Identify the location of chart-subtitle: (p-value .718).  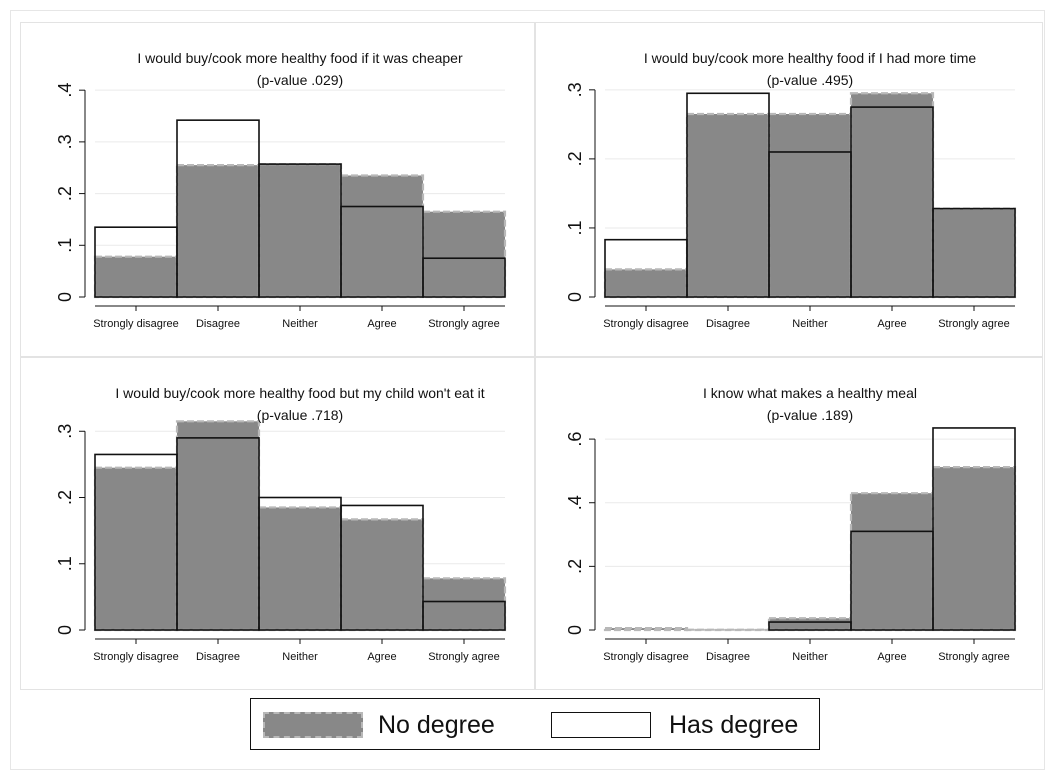
(300, 415).